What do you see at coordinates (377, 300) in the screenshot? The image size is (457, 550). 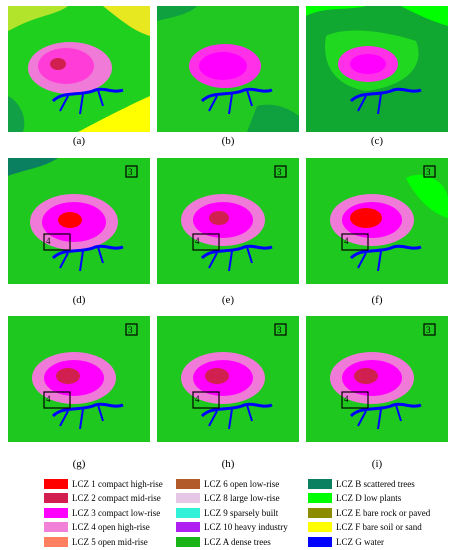 I see `panel-label-f: (f)` at bounding box center [377, 300].